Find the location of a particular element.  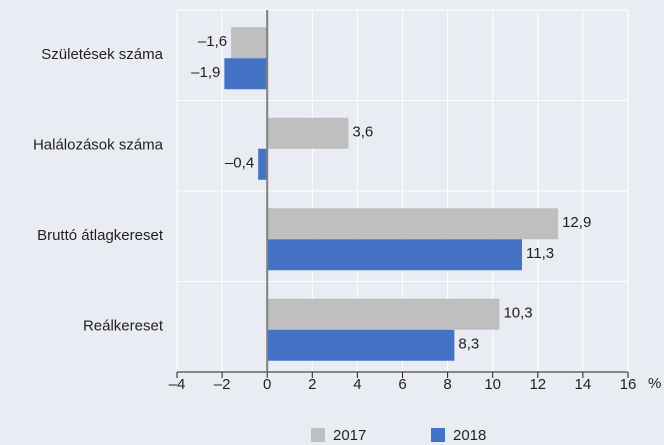

x-tick-label: 14 is located at coordinates (583, 384).